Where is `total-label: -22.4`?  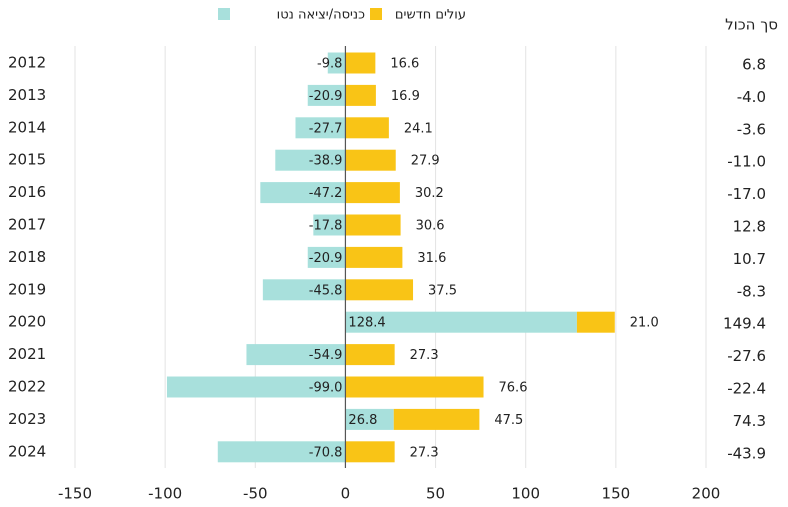 total-label: -22.4 is located at coordinates (746, 389).